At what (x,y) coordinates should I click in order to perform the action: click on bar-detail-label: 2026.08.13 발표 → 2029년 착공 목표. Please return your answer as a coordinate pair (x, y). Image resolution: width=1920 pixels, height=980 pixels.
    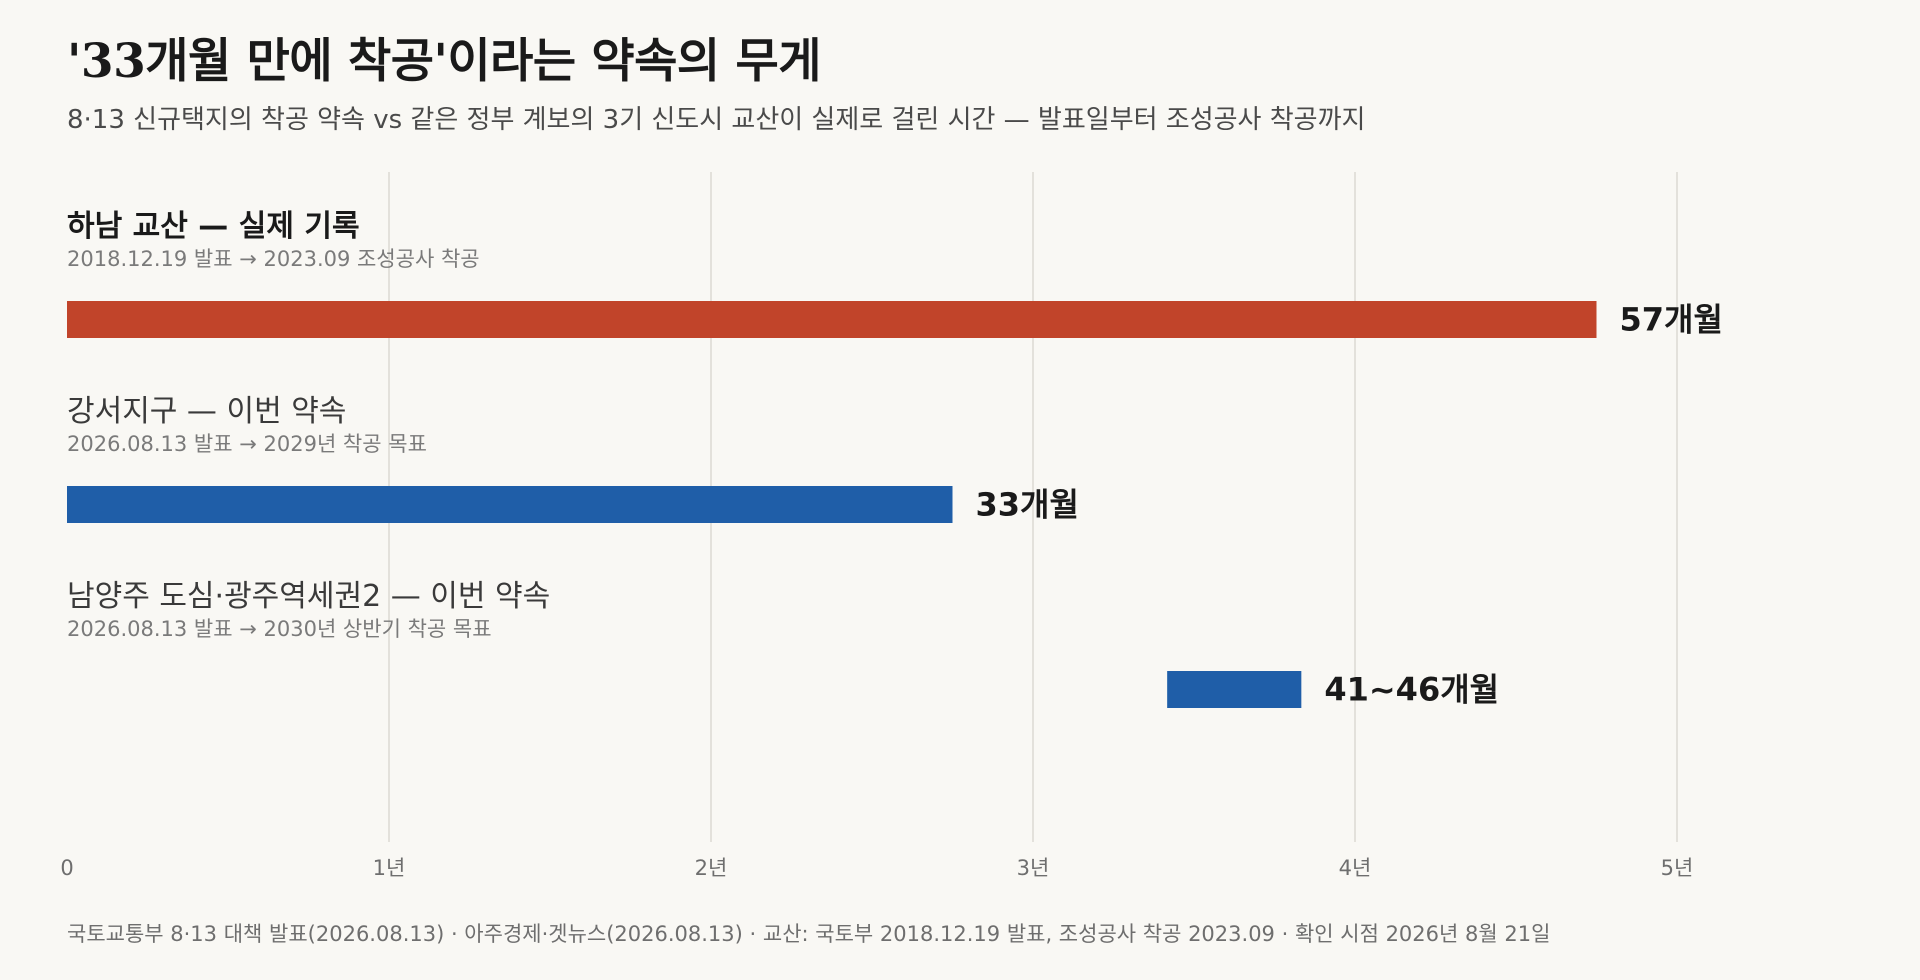
    Looking at the image, I should click on (247, 444).